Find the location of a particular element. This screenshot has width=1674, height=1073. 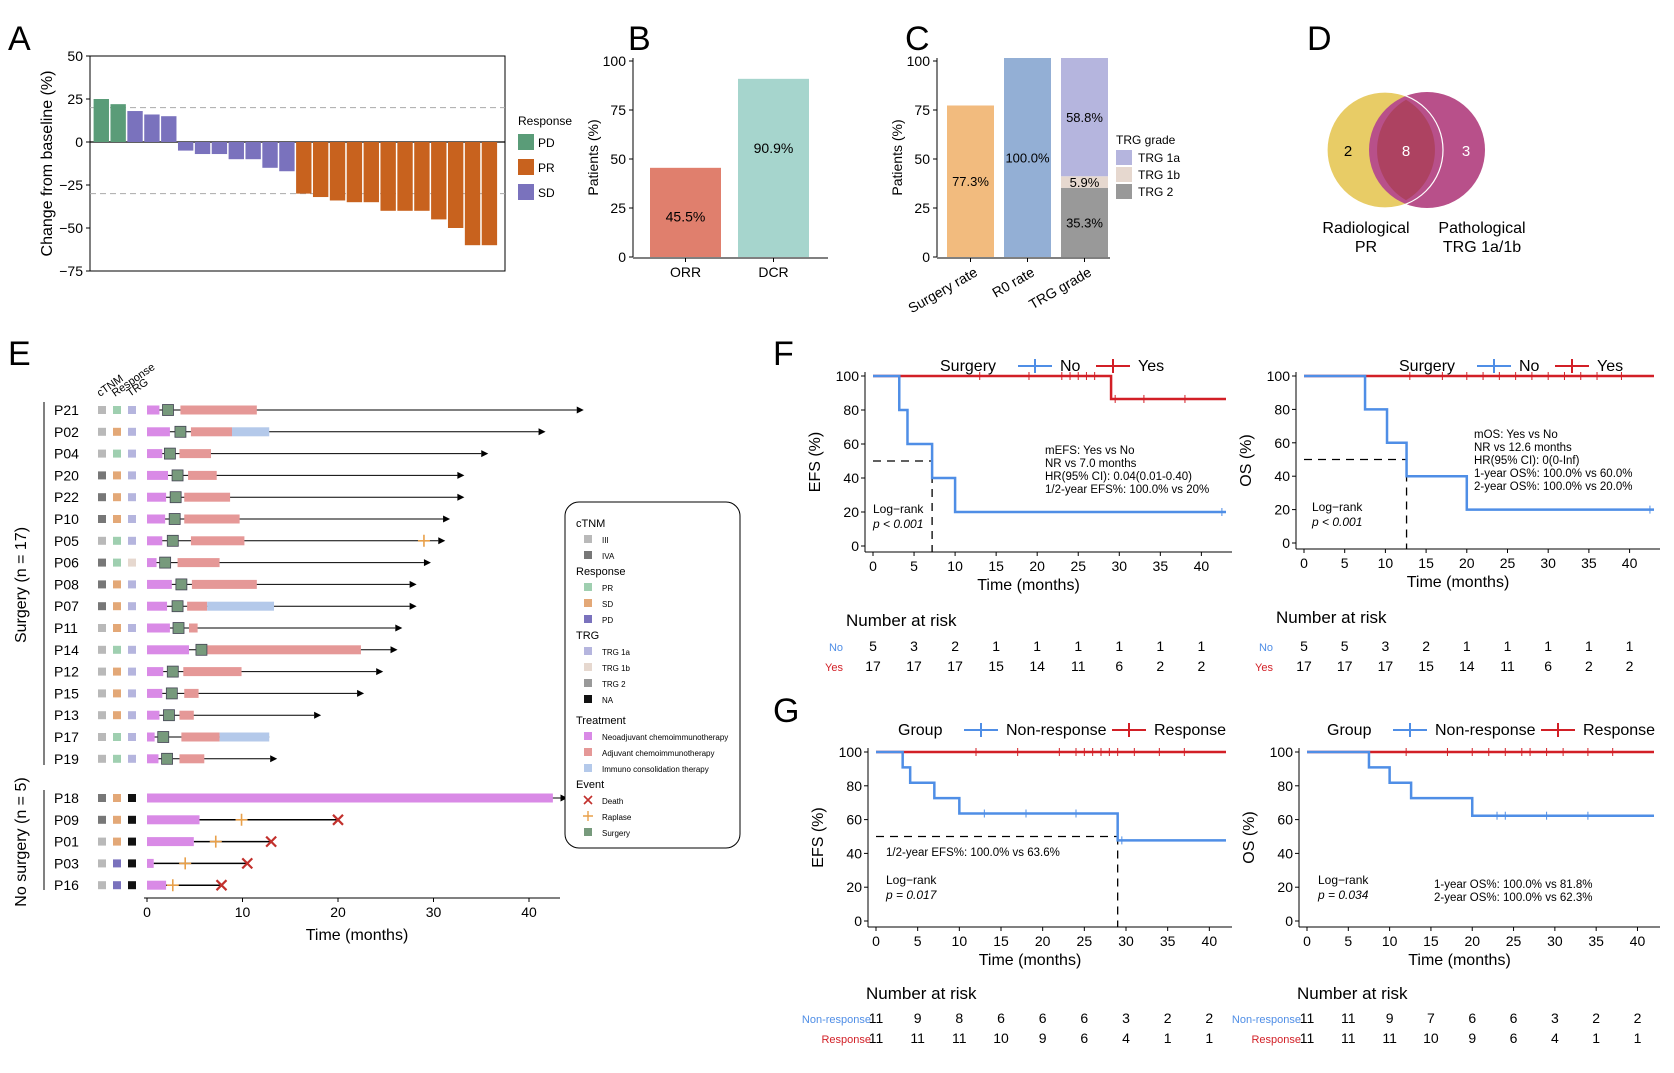

risk-table-title: Number at risk is located at coordinates (901, 620).